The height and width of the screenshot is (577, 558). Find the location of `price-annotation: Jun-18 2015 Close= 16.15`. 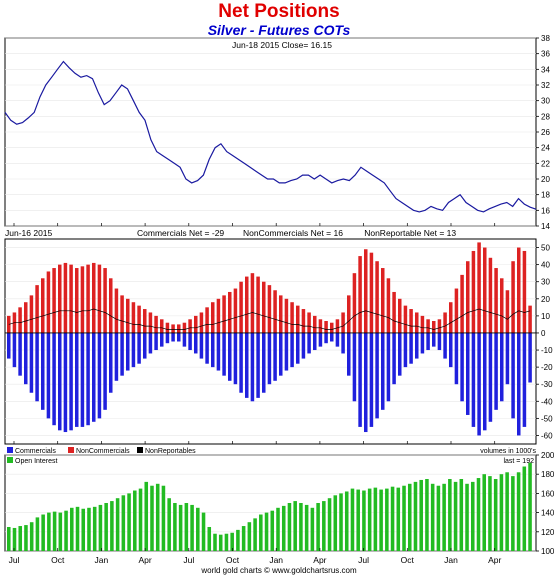

price-annotation: Jun-18 2015 Close= 16.15 is located at coordinates (282, 45).